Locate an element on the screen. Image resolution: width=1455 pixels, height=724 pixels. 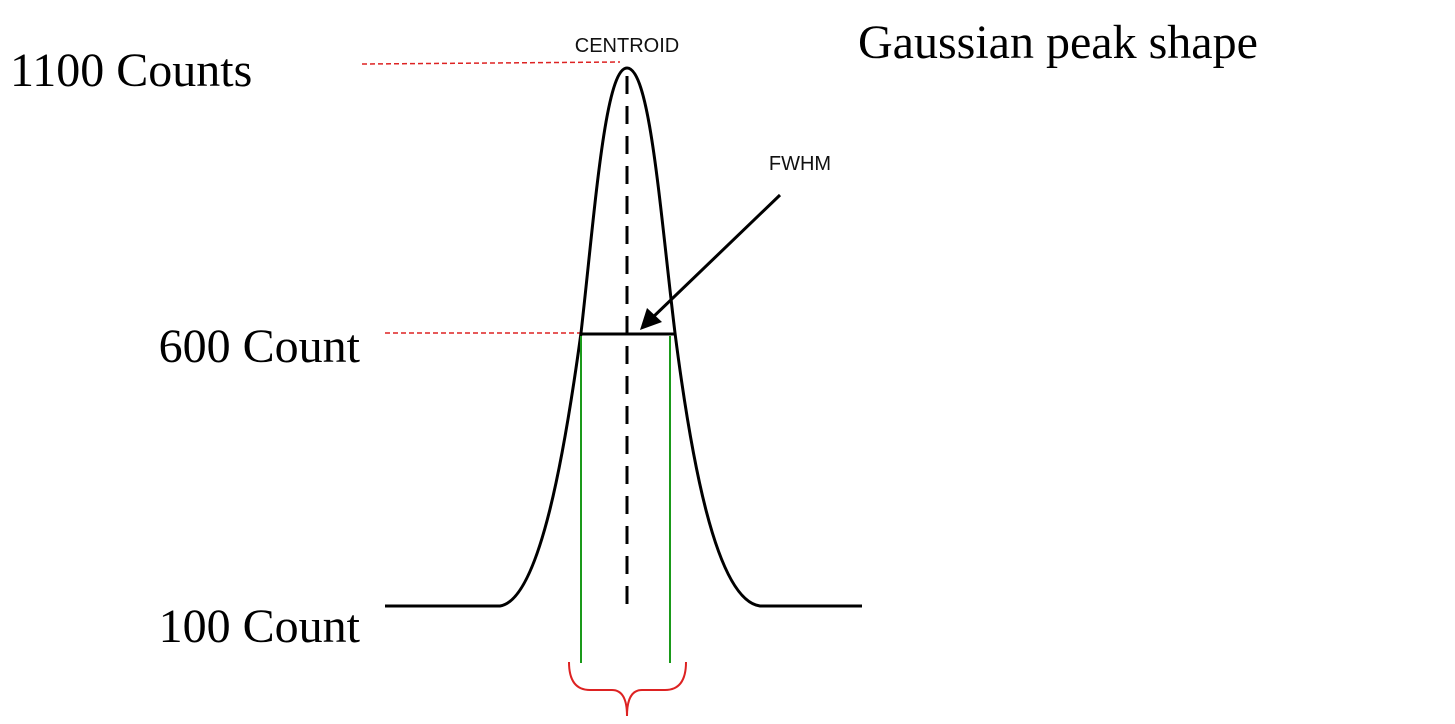
fwhm-label: FWHM is located at coordinates (800, 164).